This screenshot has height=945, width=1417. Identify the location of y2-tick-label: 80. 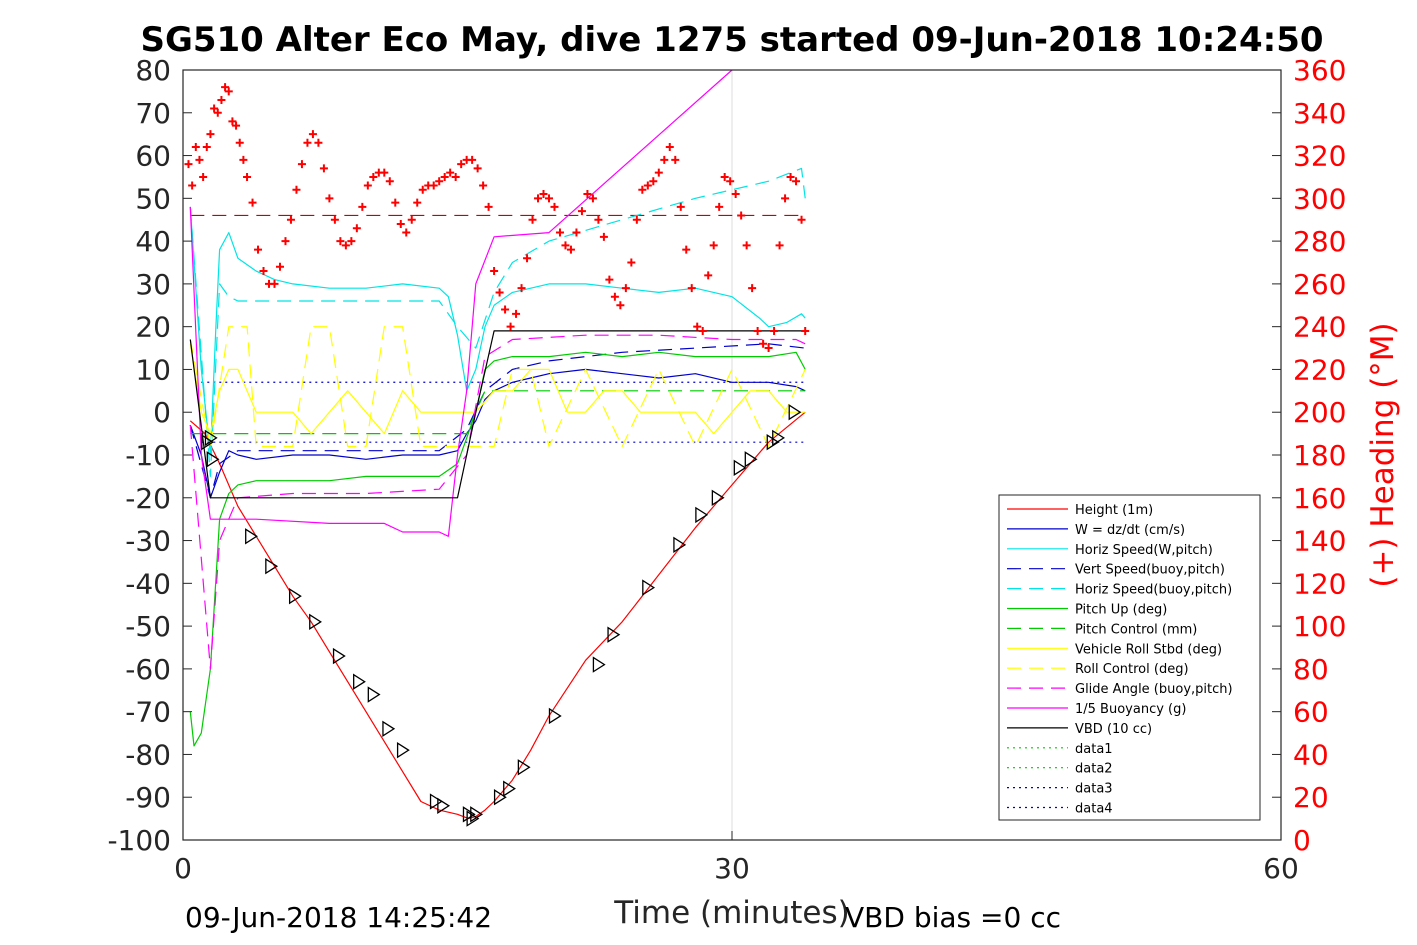
(1311, 669).